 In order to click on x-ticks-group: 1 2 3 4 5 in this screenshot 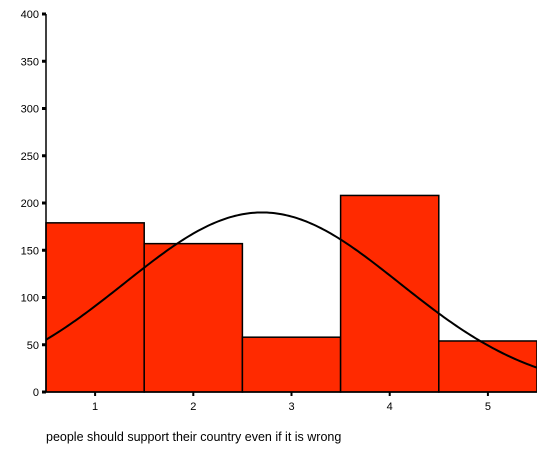, I will do `click(291, 402)`.